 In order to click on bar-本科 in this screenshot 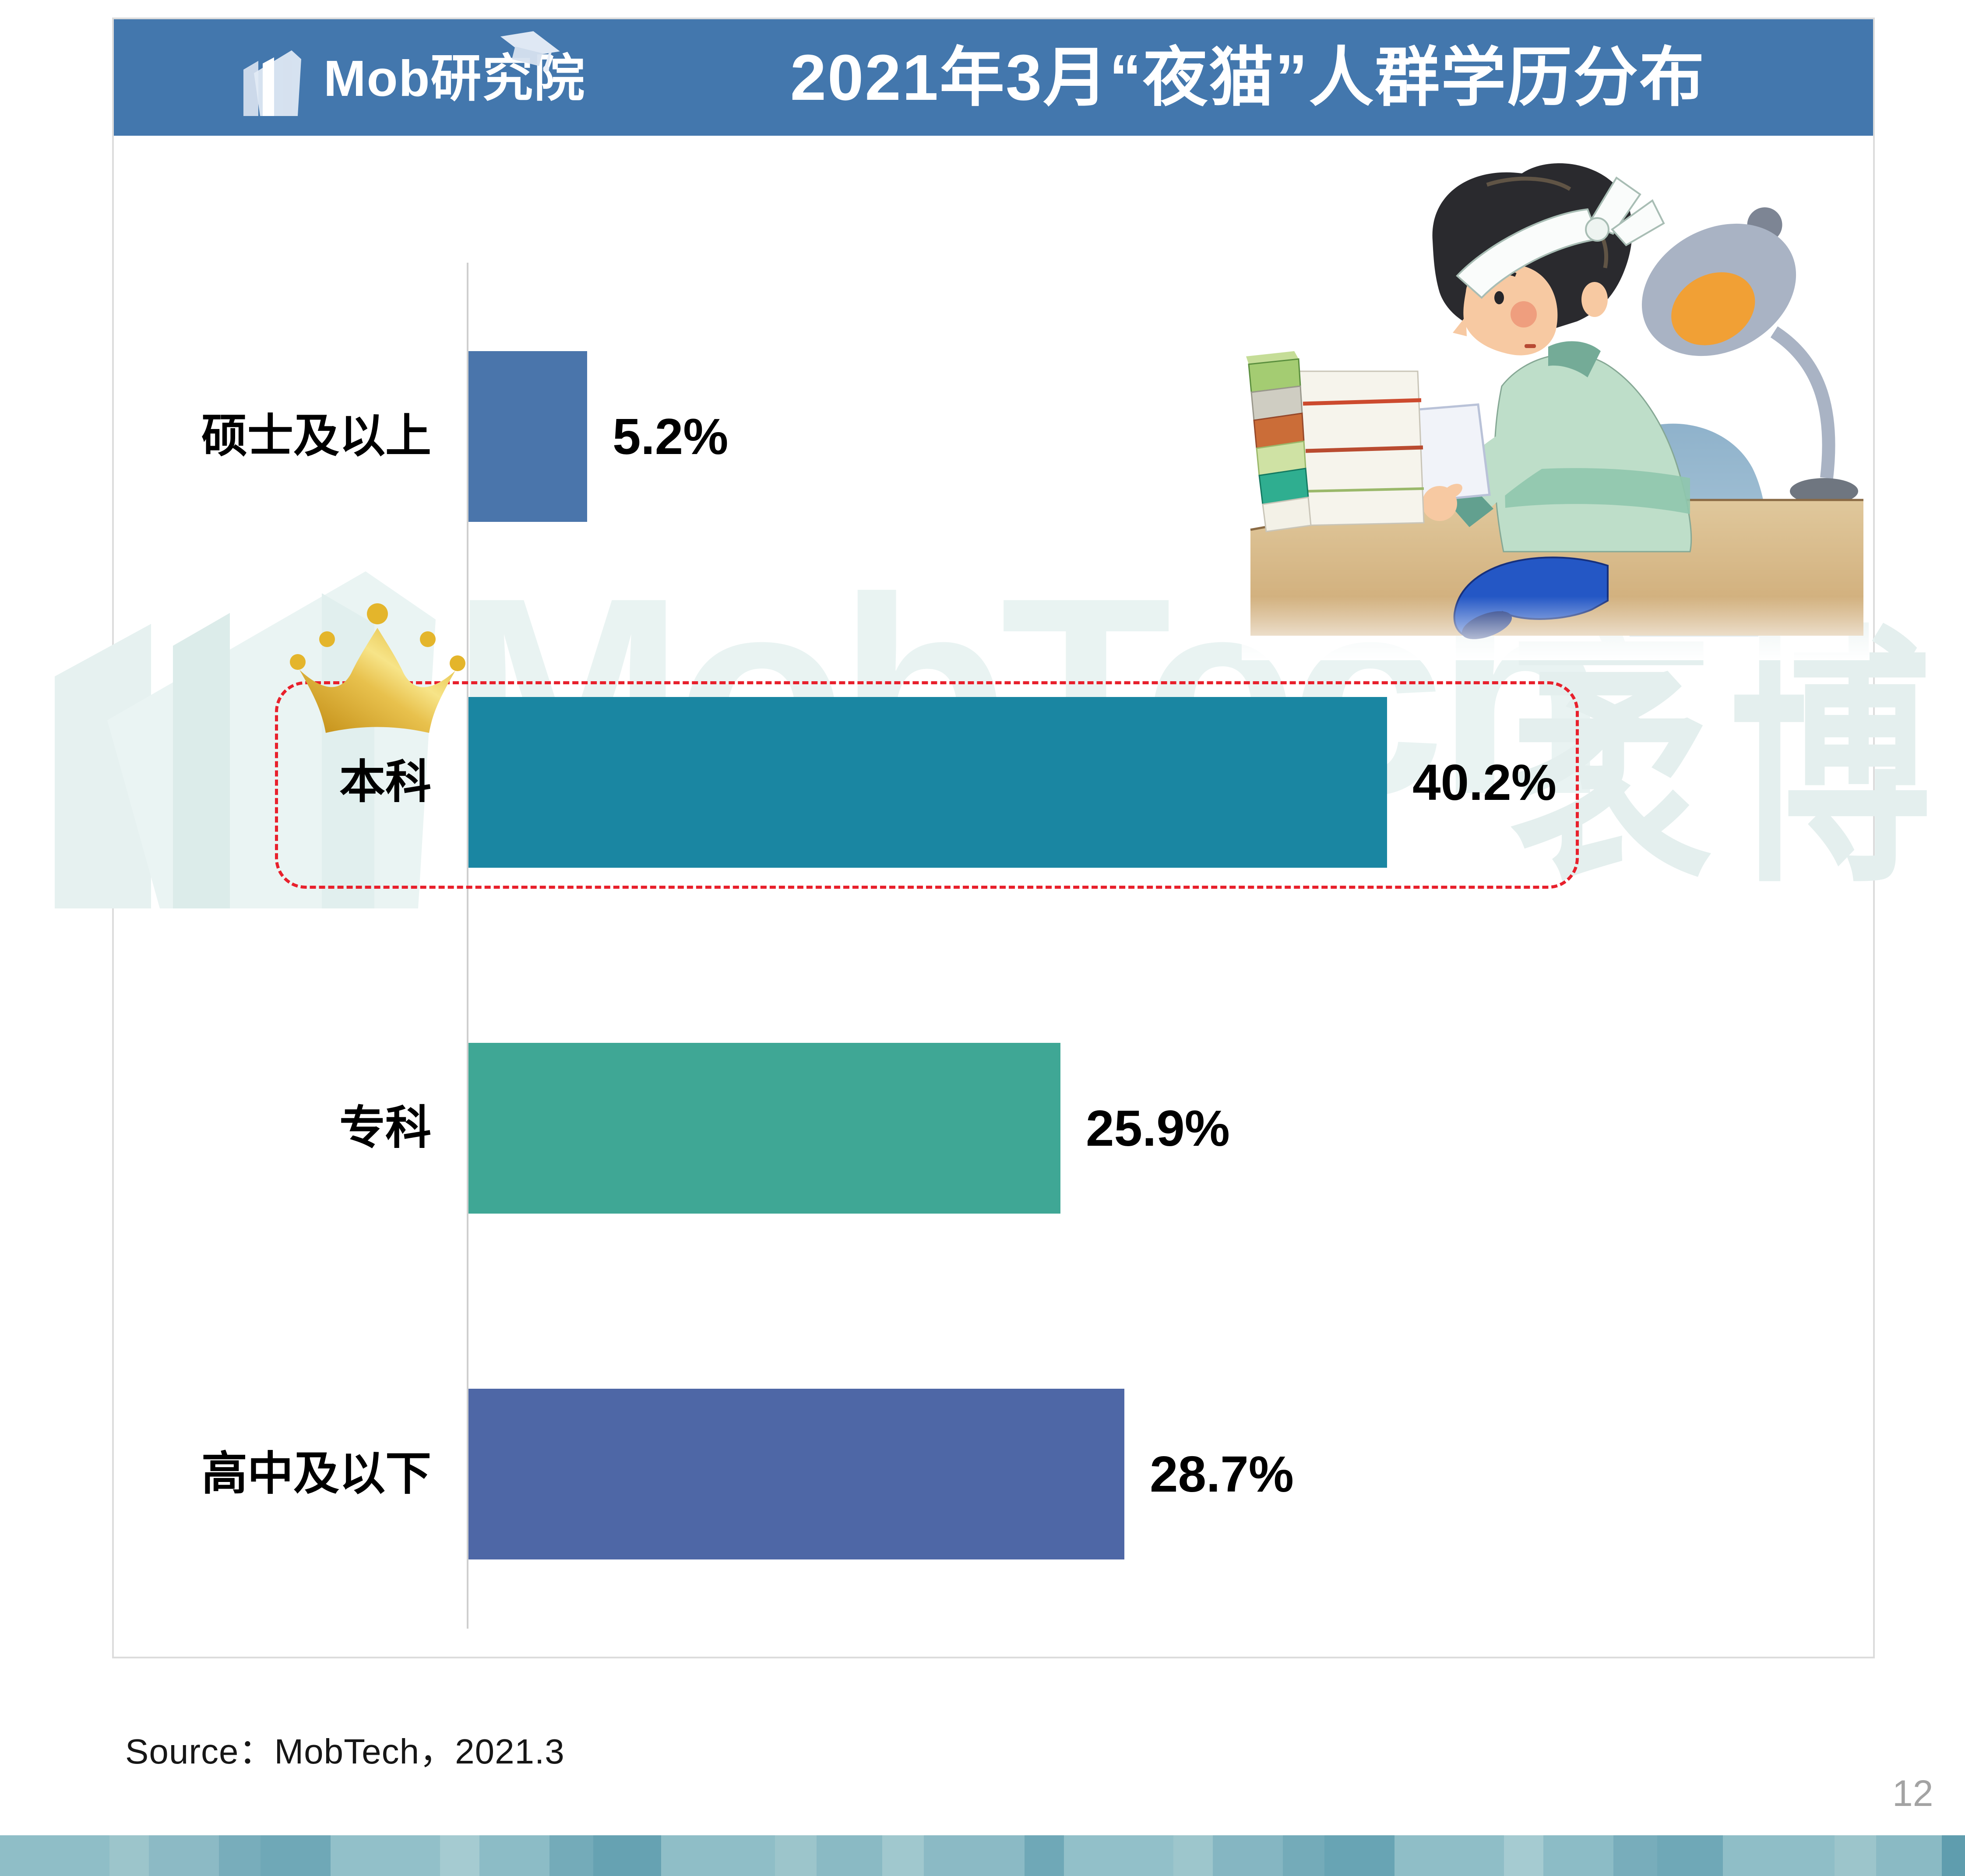, I will do `click(927, 782)`.